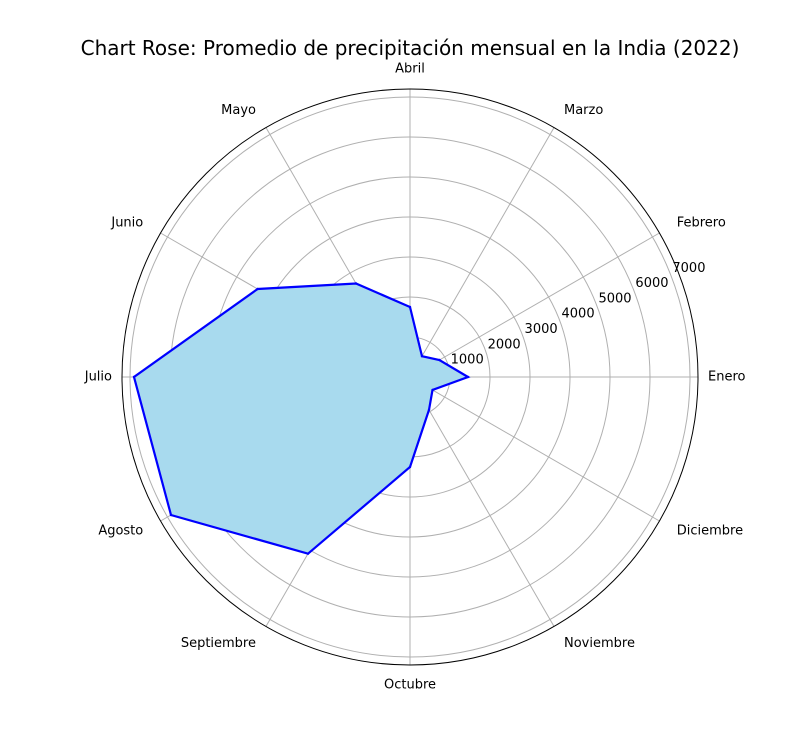  Describe the element at coordinates (651, 283) in the screenshot. I see `r-tick-label-6000: 6000` at that location.